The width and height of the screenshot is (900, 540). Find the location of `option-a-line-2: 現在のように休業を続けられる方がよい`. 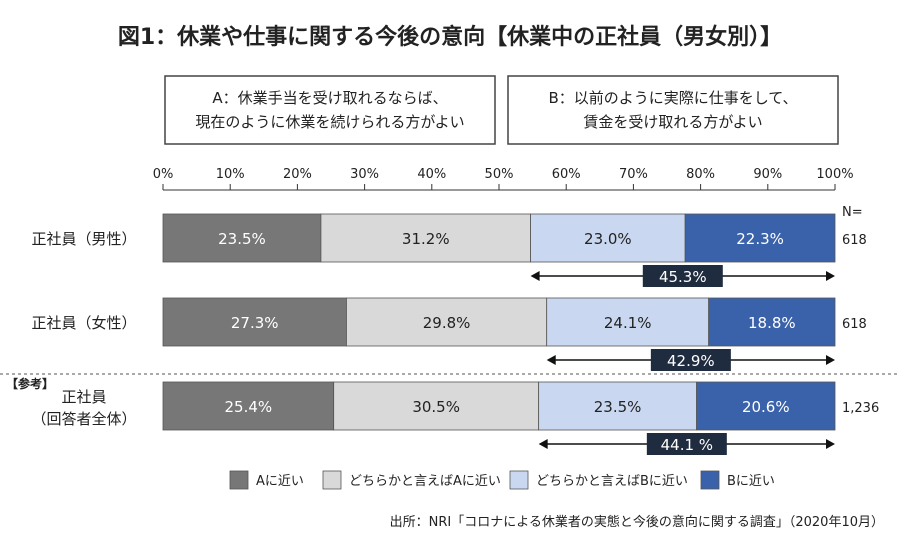

option-a-line-2: 現在のように休業を続けられる方がよい is located at coordinates (329, 122).